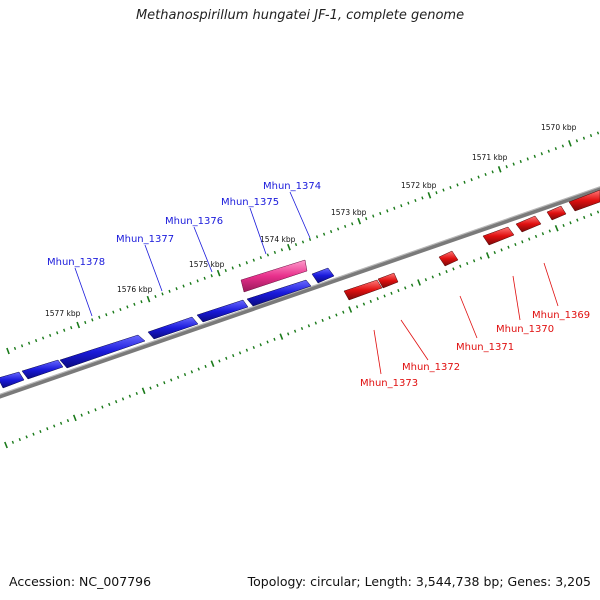 The height and width of the screenshot is (600, 600). I want to click on gene-label-forward: Mhun_1374, so click(292, 186).